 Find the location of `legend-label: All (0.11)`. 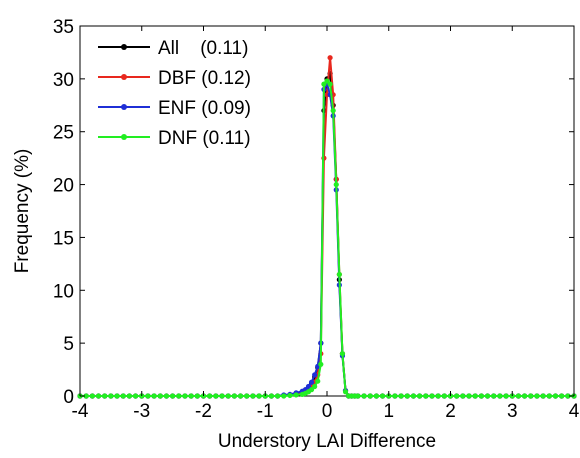

legend-label: All (0.11) is located at coordinates (203, 48).